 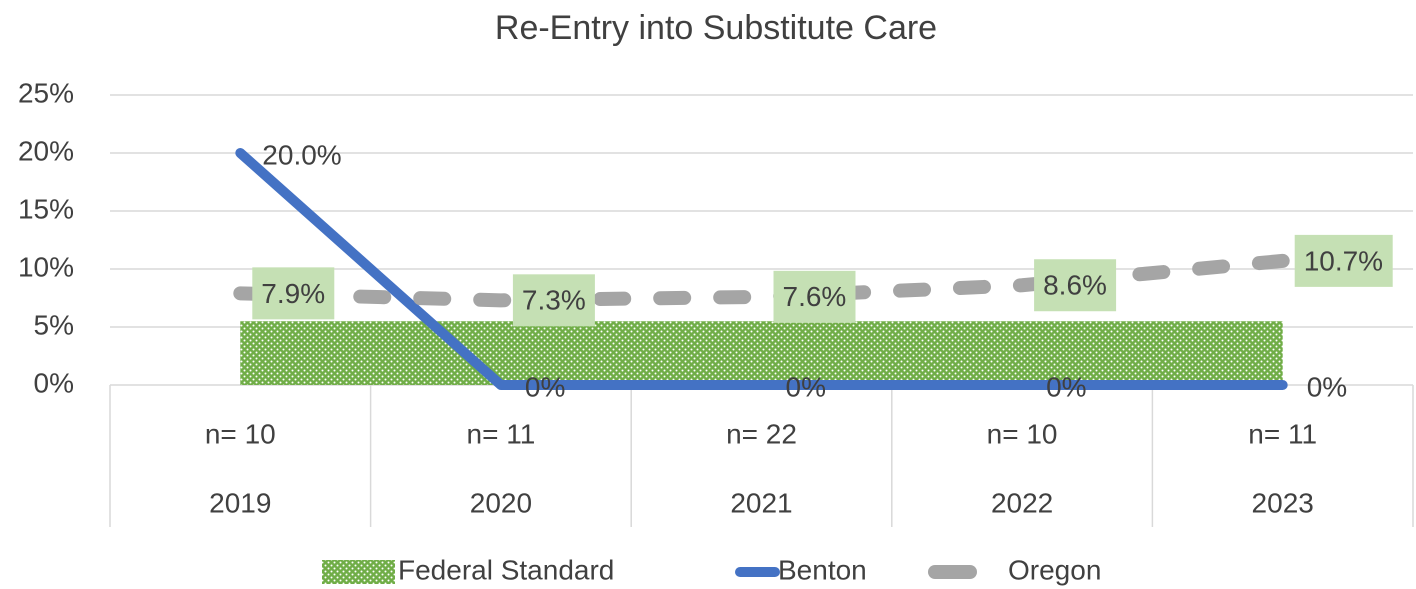 I want to click on y-tick-label: 10%, so click(x=46, y=266).